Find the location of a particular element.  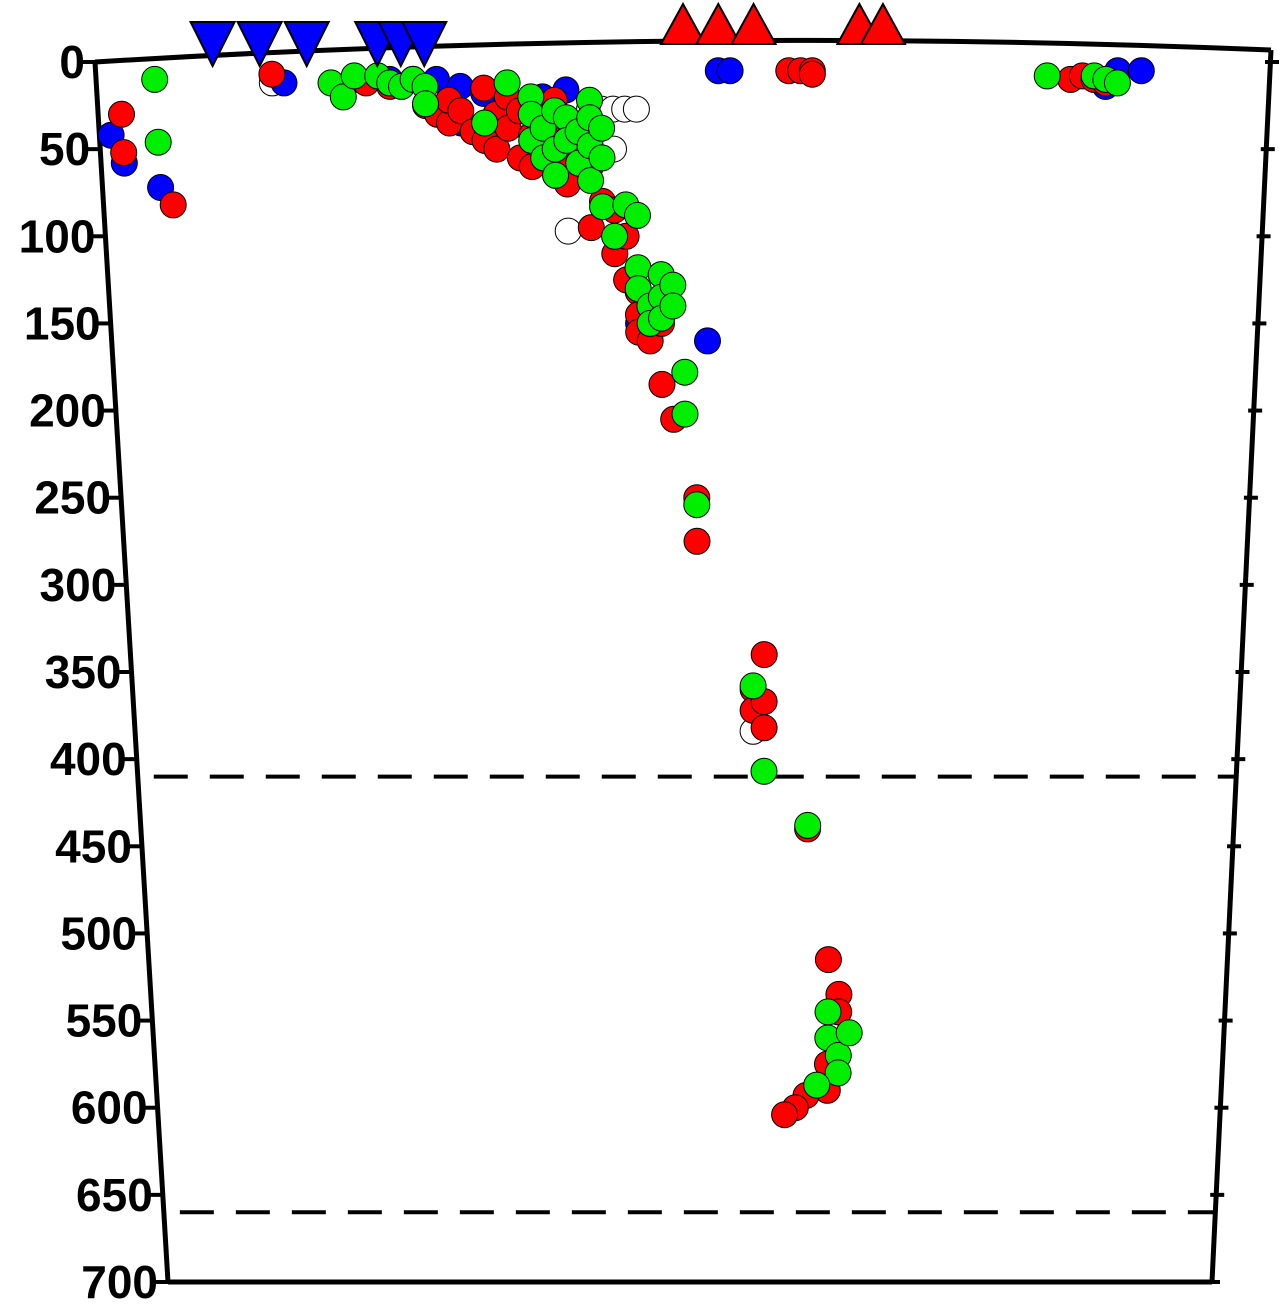

y-tick-label: 350 is located at coordinates (83, 672).